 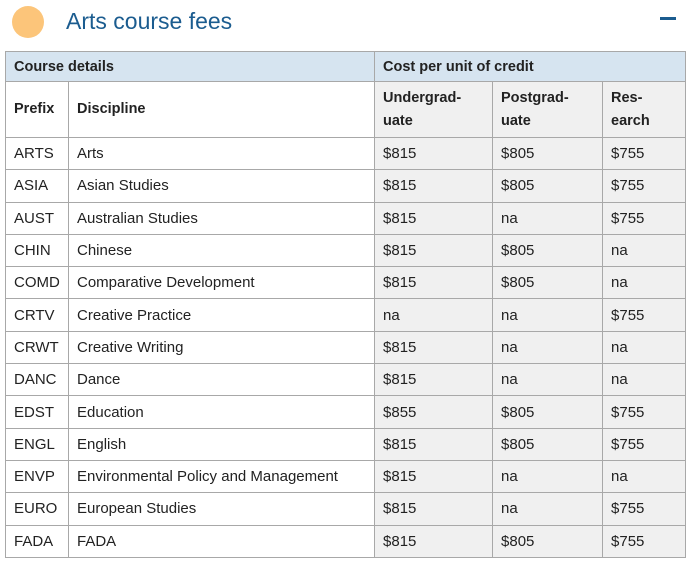 I want to click on cell-discipline: European Studies, so click(x=221, y=509).